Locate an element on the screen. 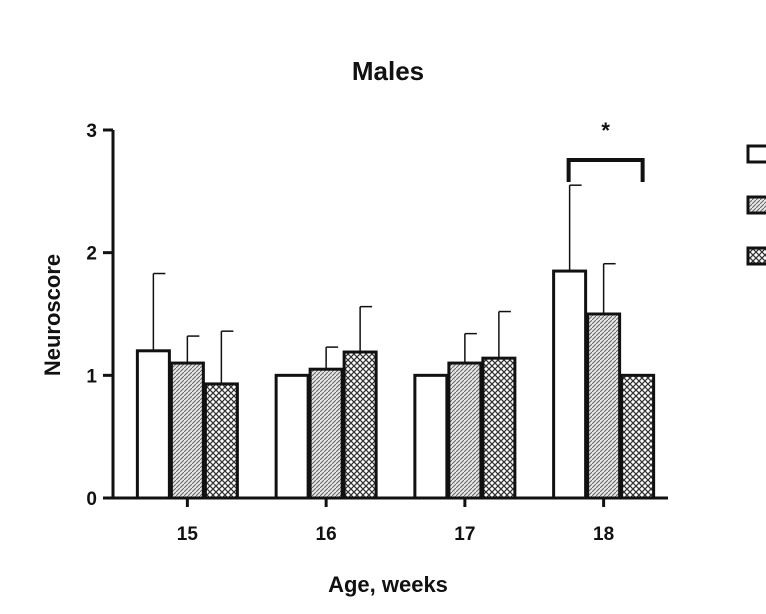 This screenshot has height=614, width=766. x-axis-label: Age, weeks is located at coordinates (388, 584).